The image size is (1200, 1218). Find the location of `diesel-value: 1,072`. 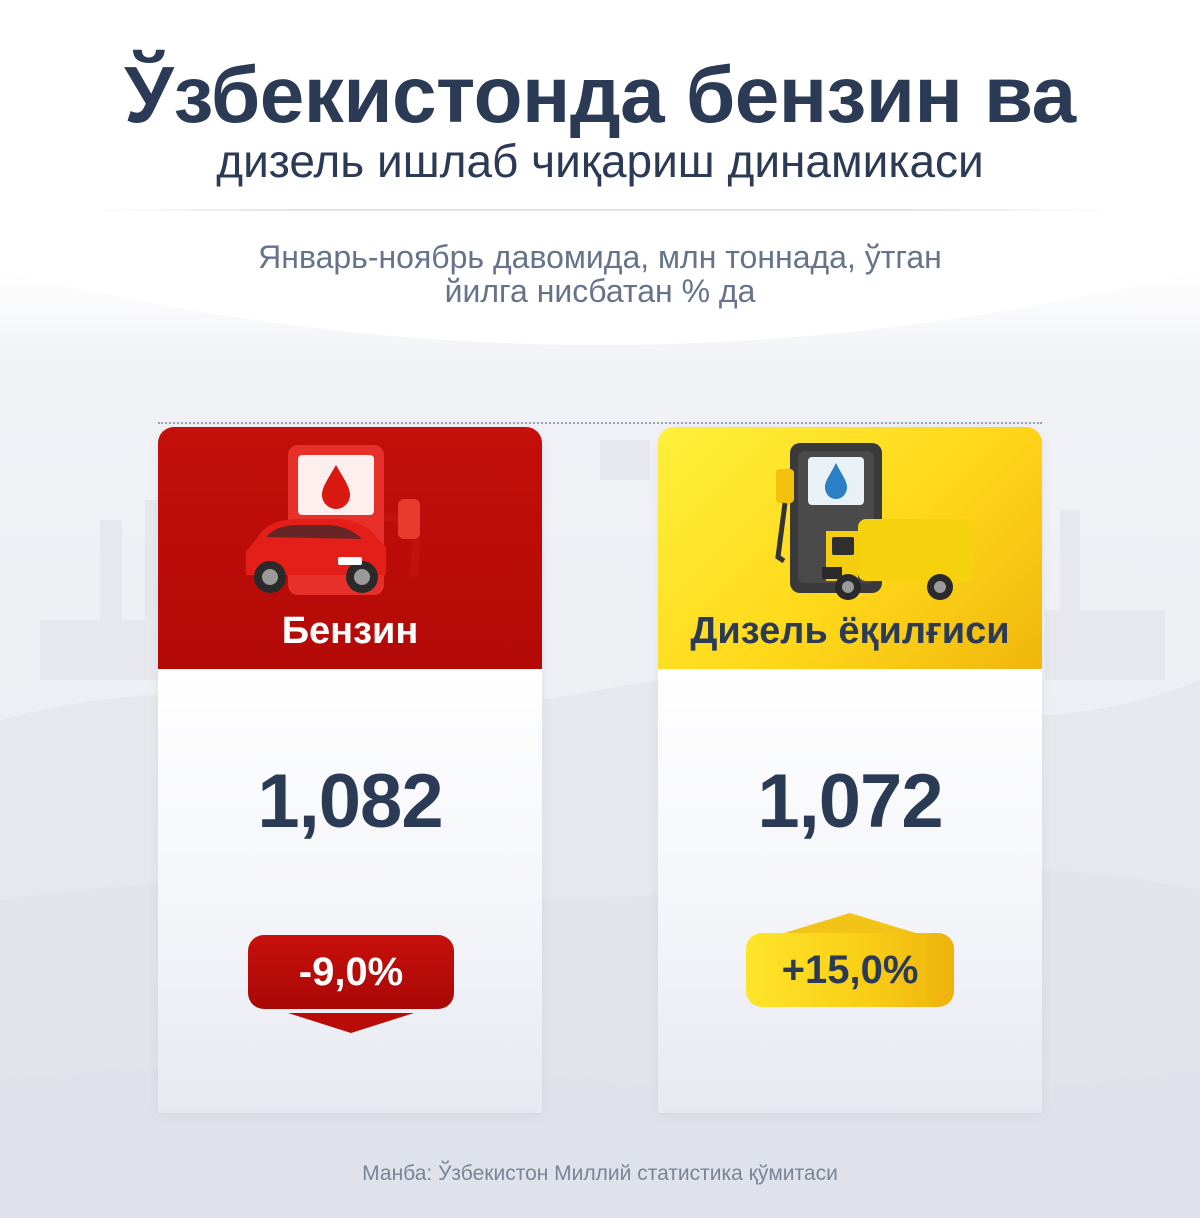

diesel-value: 1,072 is located at coordinates (850, 801).